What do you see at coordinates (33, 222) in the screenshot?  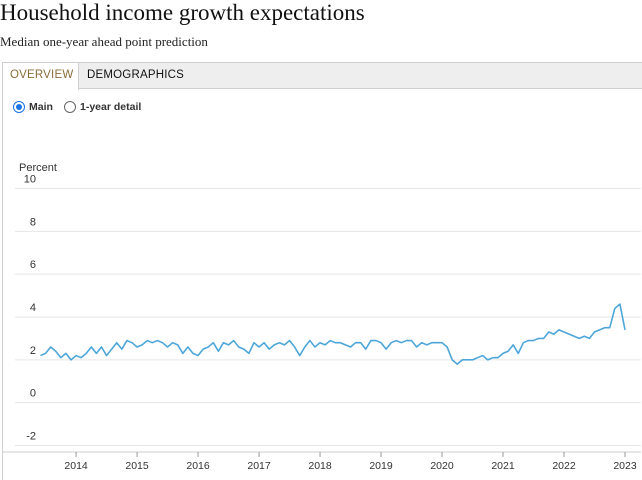 I see `y-tick-label: 8` at bounding box center [33, 222].